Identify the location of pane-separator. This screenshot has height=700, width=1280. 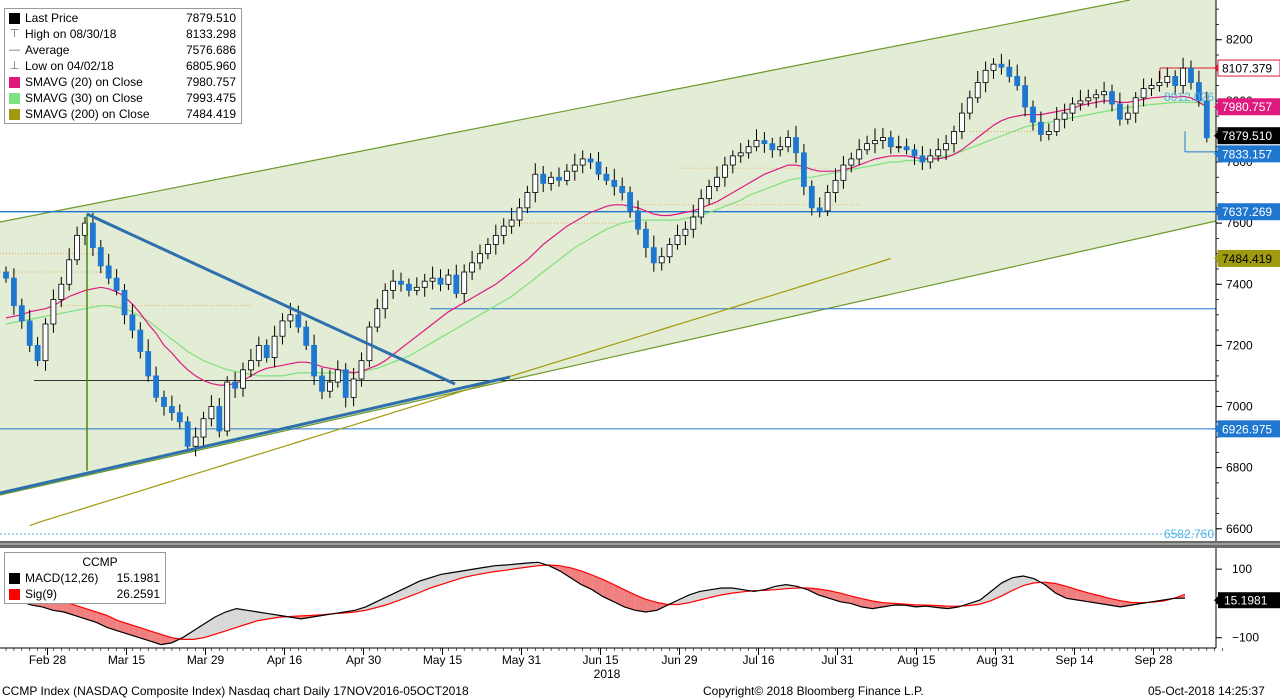
(640, 544).